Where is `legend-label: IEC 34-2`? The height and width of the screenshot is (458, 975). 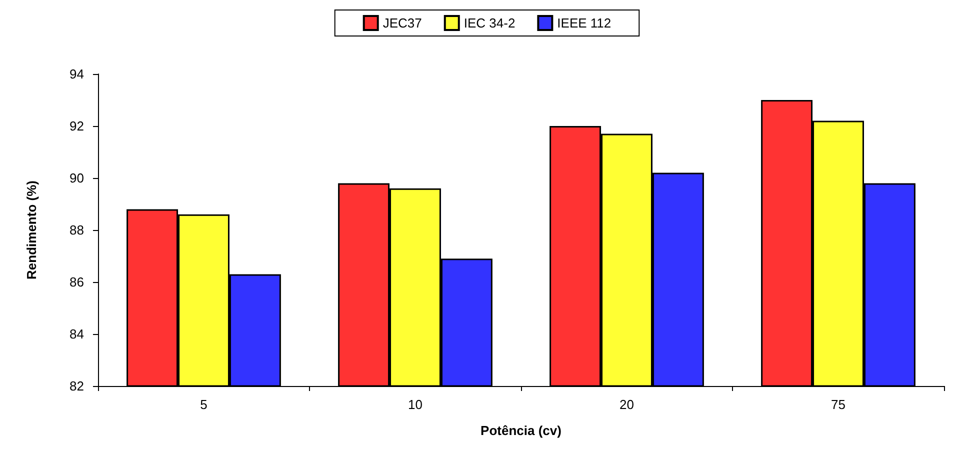 legend-label: IEC 34-2 is located at coordinates (490, 23).